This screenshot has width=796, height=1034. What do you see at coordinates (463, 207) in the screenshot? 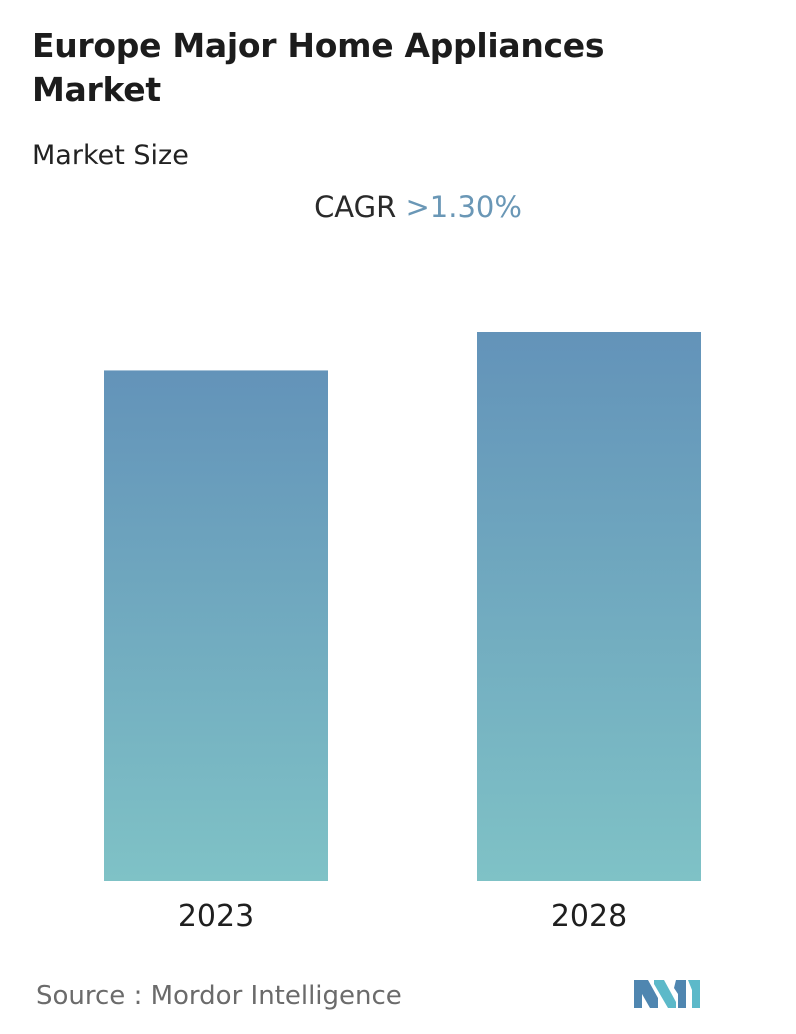
I see `cagr-value: >1.30%` at bounding box center [463, 207].